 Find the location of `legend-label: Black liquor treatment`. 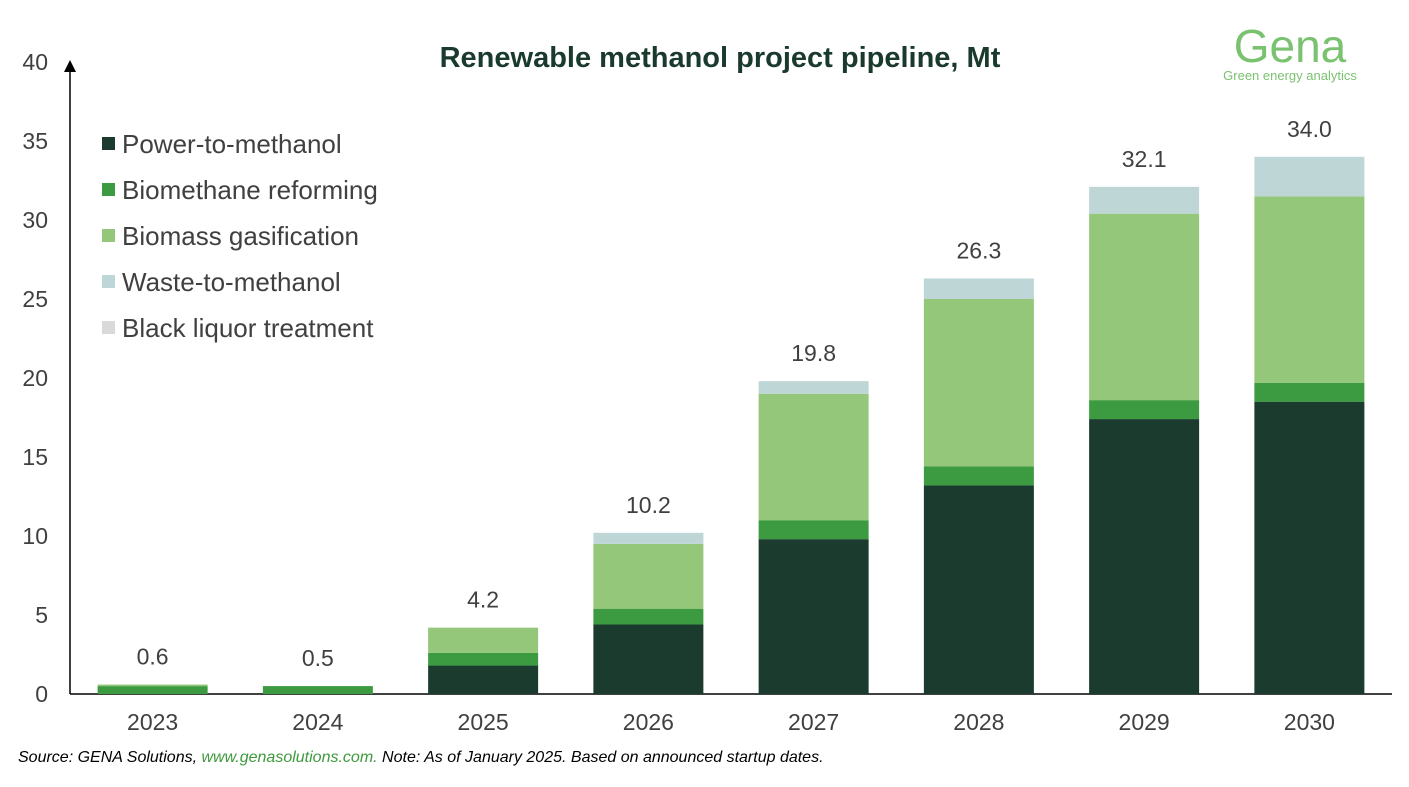

legend-label: Black liquor treatment is located at coordinates (248, 328).